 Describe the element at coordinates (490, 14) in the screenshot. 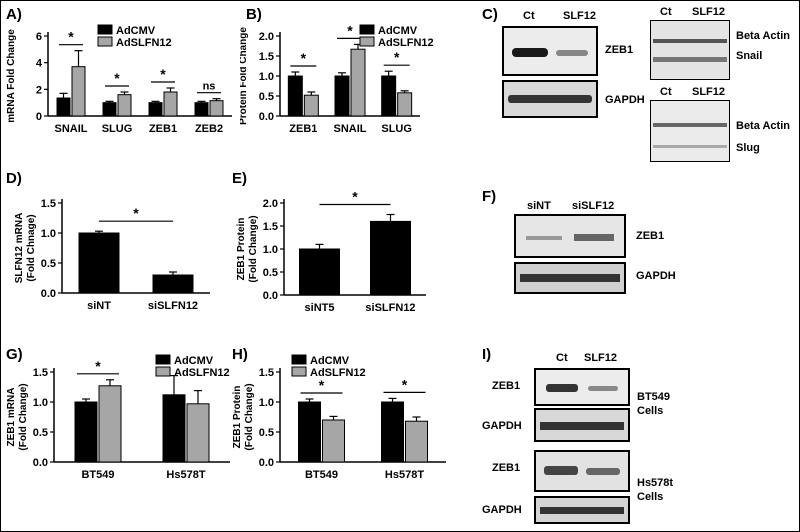

I see `panel-label-c: C)` at that location.